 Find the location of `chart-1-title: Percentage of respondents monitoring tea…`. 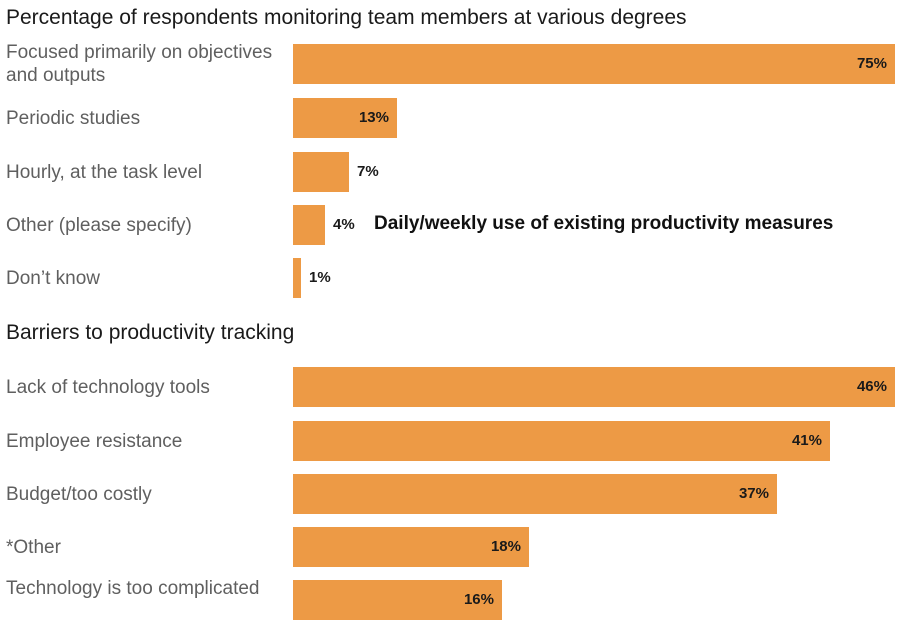

chart-1-title: Percentage of respondents monitoring tea… is located at coordinates (346, 17).